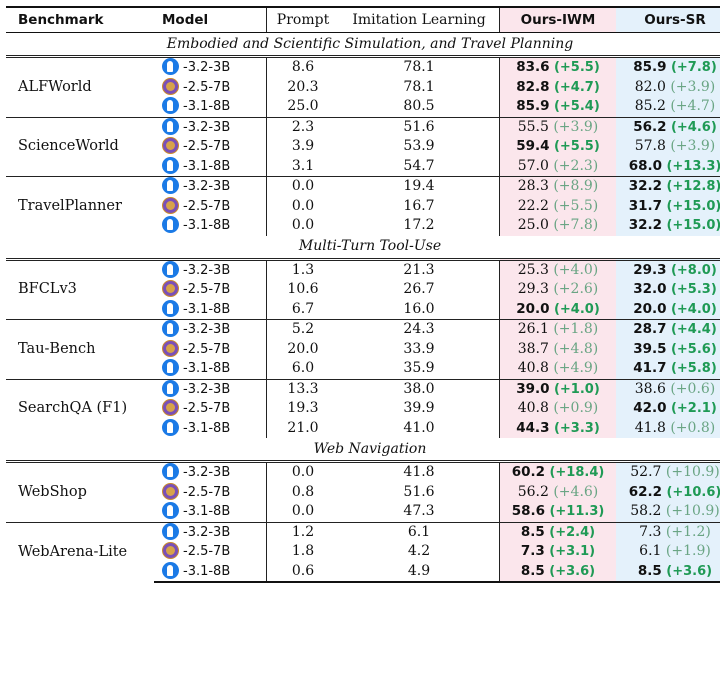  What do you see at coordinates (650, 67) in the screenshot?
I see `ours-sr-value: 85.9` at bounding box center [650, 67].